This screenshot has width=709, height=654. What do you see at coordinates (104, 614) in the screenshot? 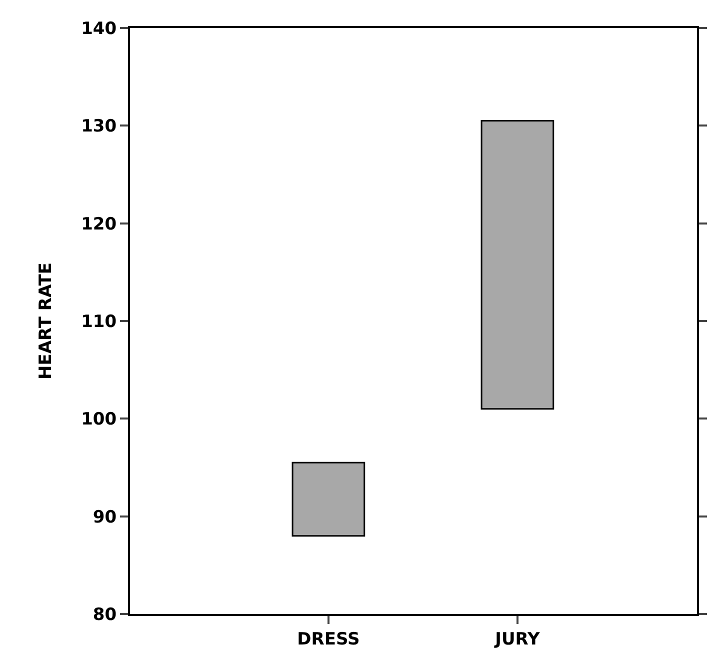
I see `y-tick-label: 80` at bounding box center [104, 614].